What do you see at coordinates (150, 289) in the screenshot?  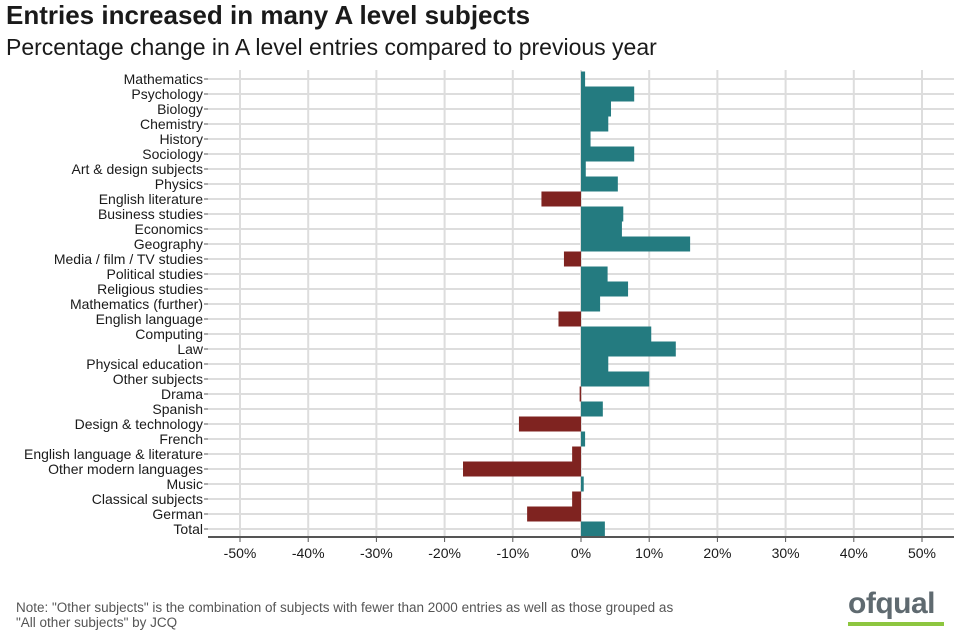 I see `category-label: Religious studies` at bounding box center [150, 289].